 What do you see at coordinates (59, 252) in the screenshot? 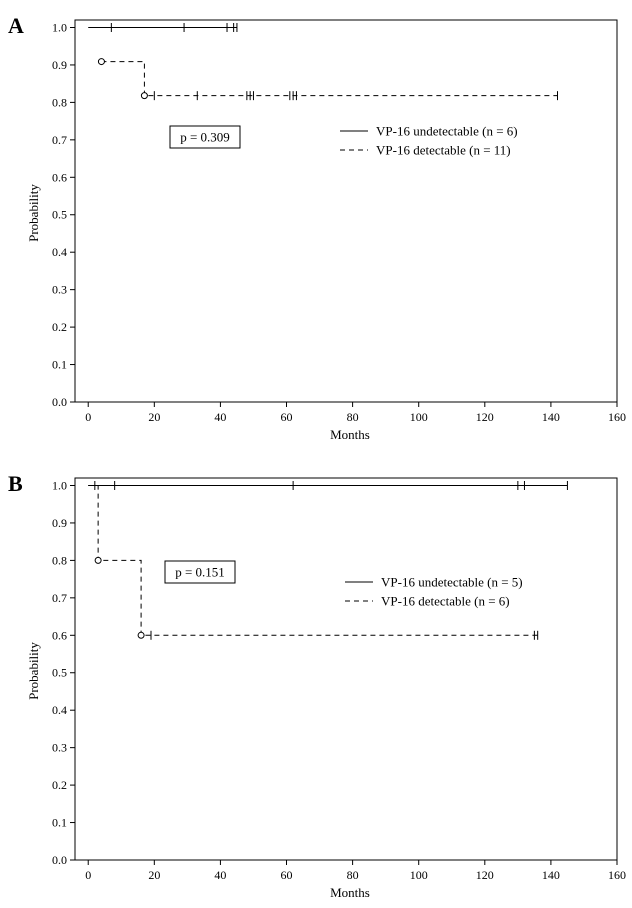
I see `panel-a-y-tick-label: 0.4` at bounding box center [59, 252].